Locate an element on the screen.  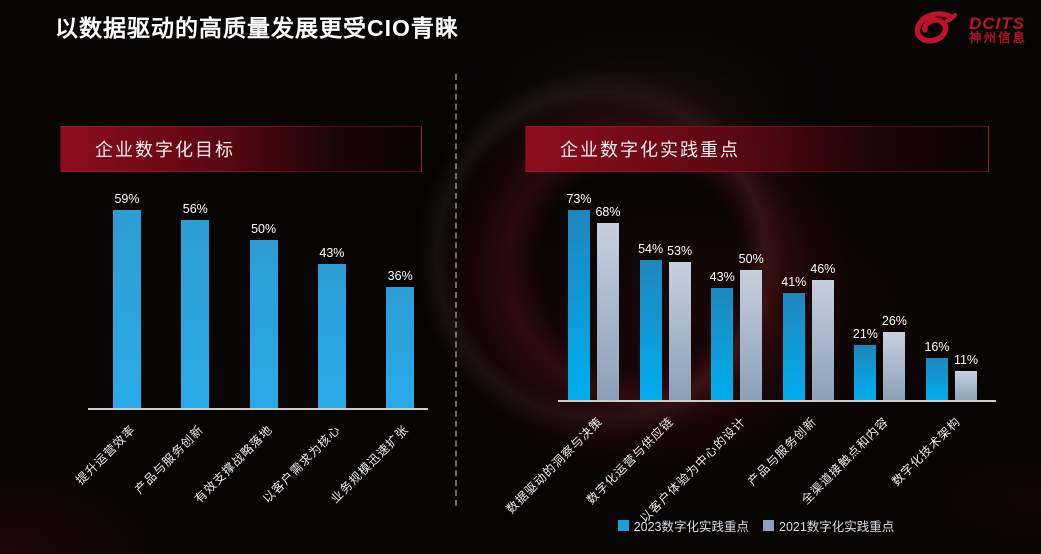
legend: 2023数字化实践重点 2021数字化实践重点 is located at coordinates (756, 525).